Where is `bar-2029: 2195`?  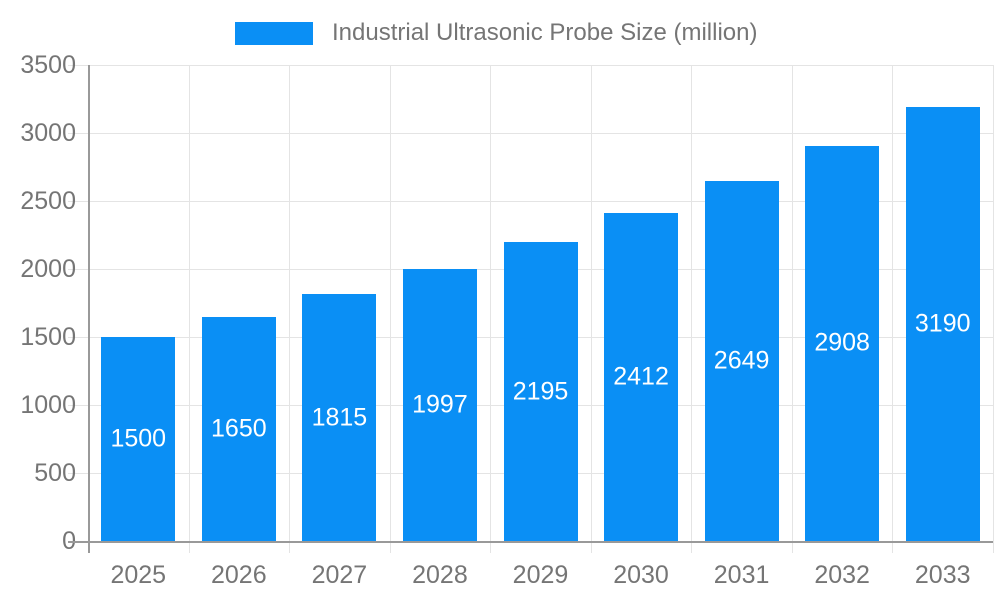
bar-2029: 2195 is located at coordinates (540, 391).